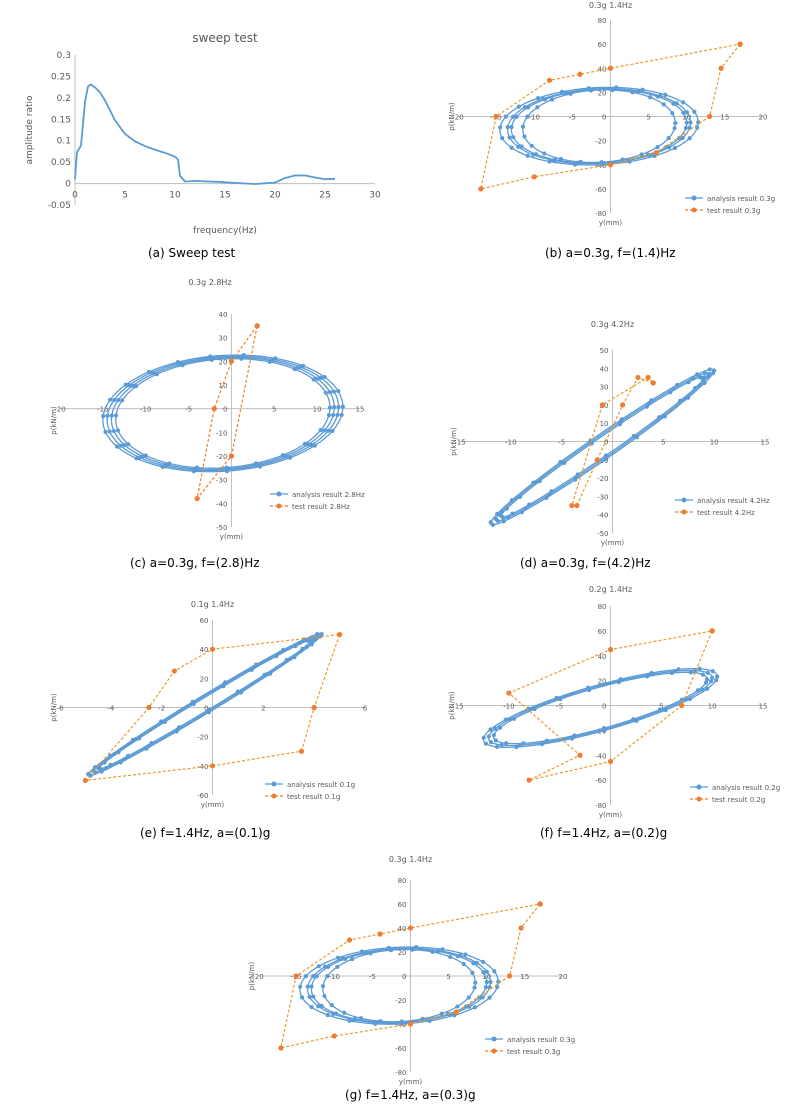 Image resolution: width=800 pixels, height=1107 pixels. What do you see at coordinates (410, 859) in the screenshot?
I see `chart-title: 0.3g 1.4Hz` at bounding box center [410, 859].